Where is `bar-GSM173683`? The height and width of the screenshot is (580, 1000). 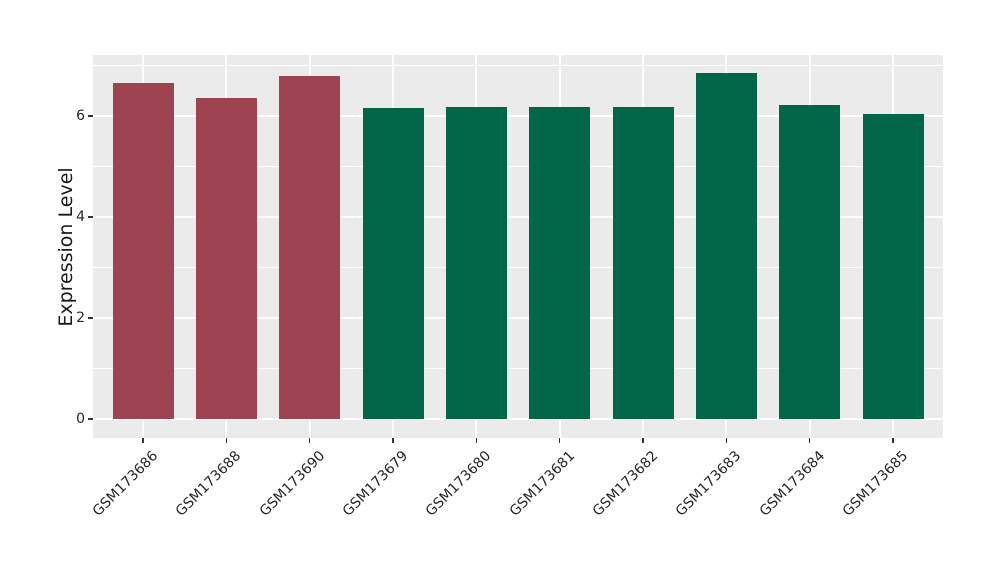
bar-GSM173683 is located at coordinates (726, 246).